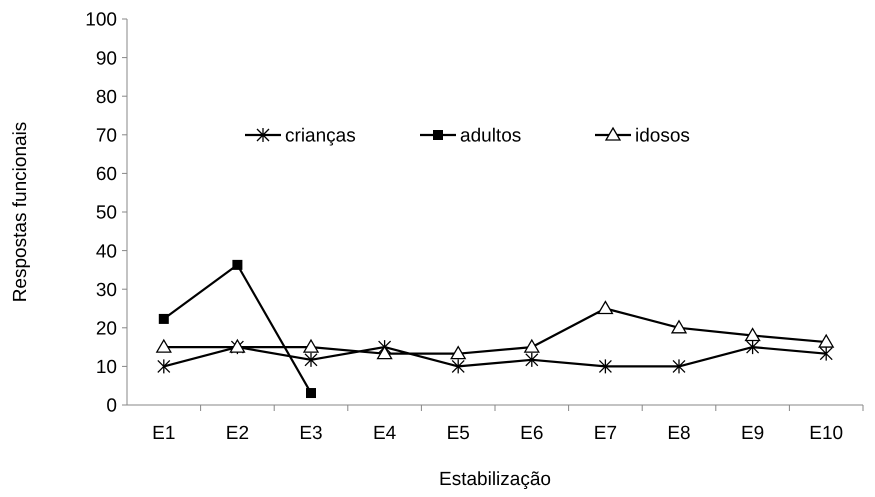  I want to click on x-tick-label: E5, so click(458, 433).